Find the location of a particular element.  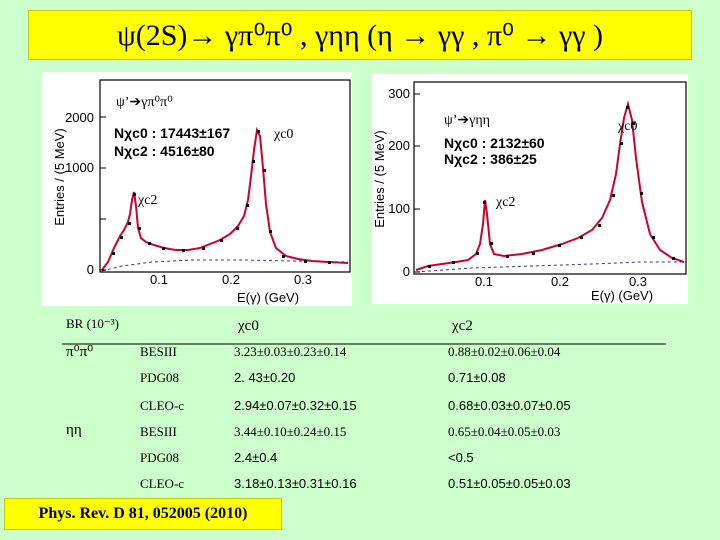

right-ytick: 0 is located at coordinates (406, 271).